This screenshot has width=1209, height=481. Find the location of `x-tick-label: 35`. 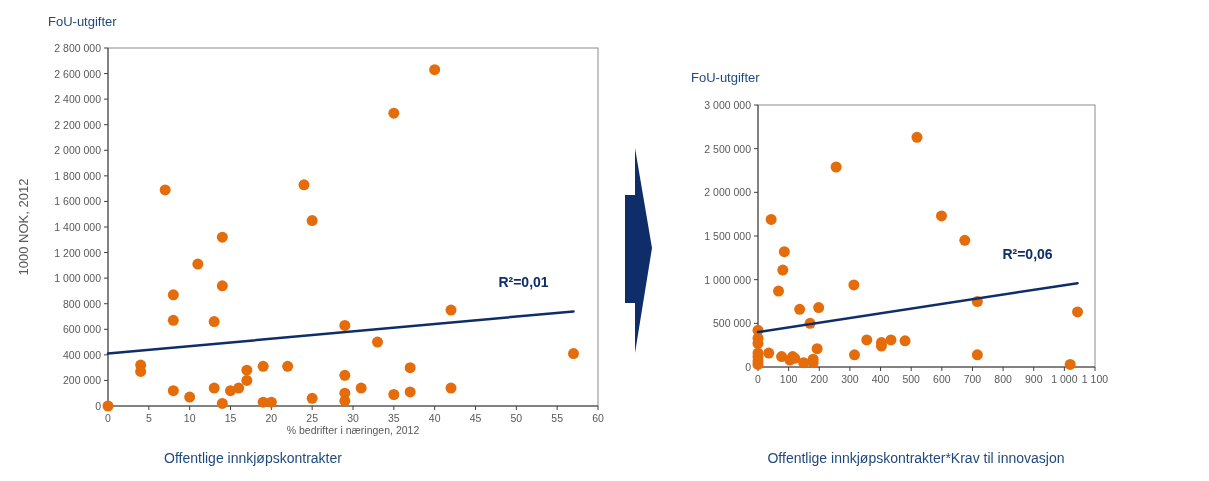

x-tick-label: 35 is located at coordinates (393, 418).